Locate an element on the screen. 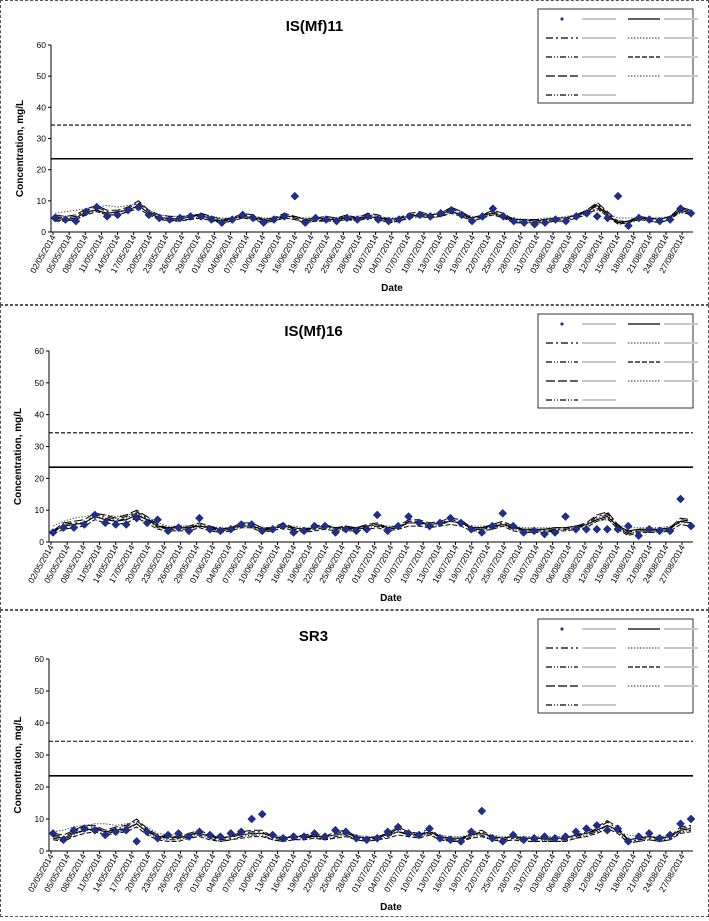  legend is located at coordinates (617, 361).